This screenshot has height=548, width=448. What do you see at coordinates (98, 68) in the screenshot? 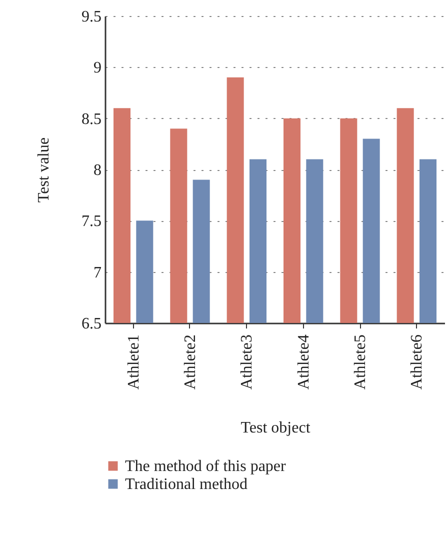
I see `y-tick-label: 9` at bounding box center [98, 68].